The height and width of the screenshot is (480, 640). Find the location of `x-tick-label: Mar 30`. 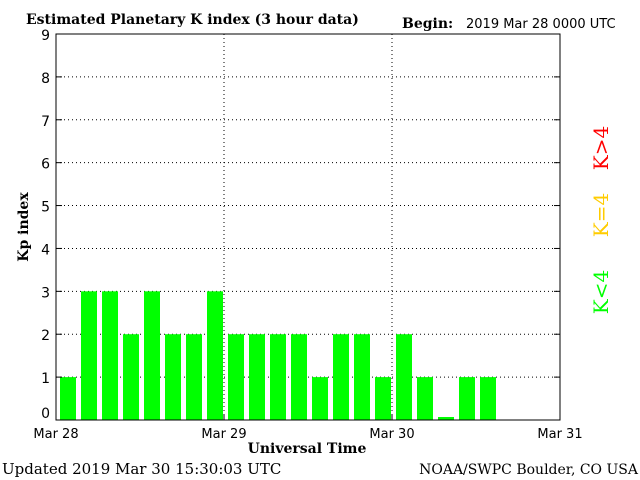

x-tick-label: Mar 30 is located at coordinates (391, 434).